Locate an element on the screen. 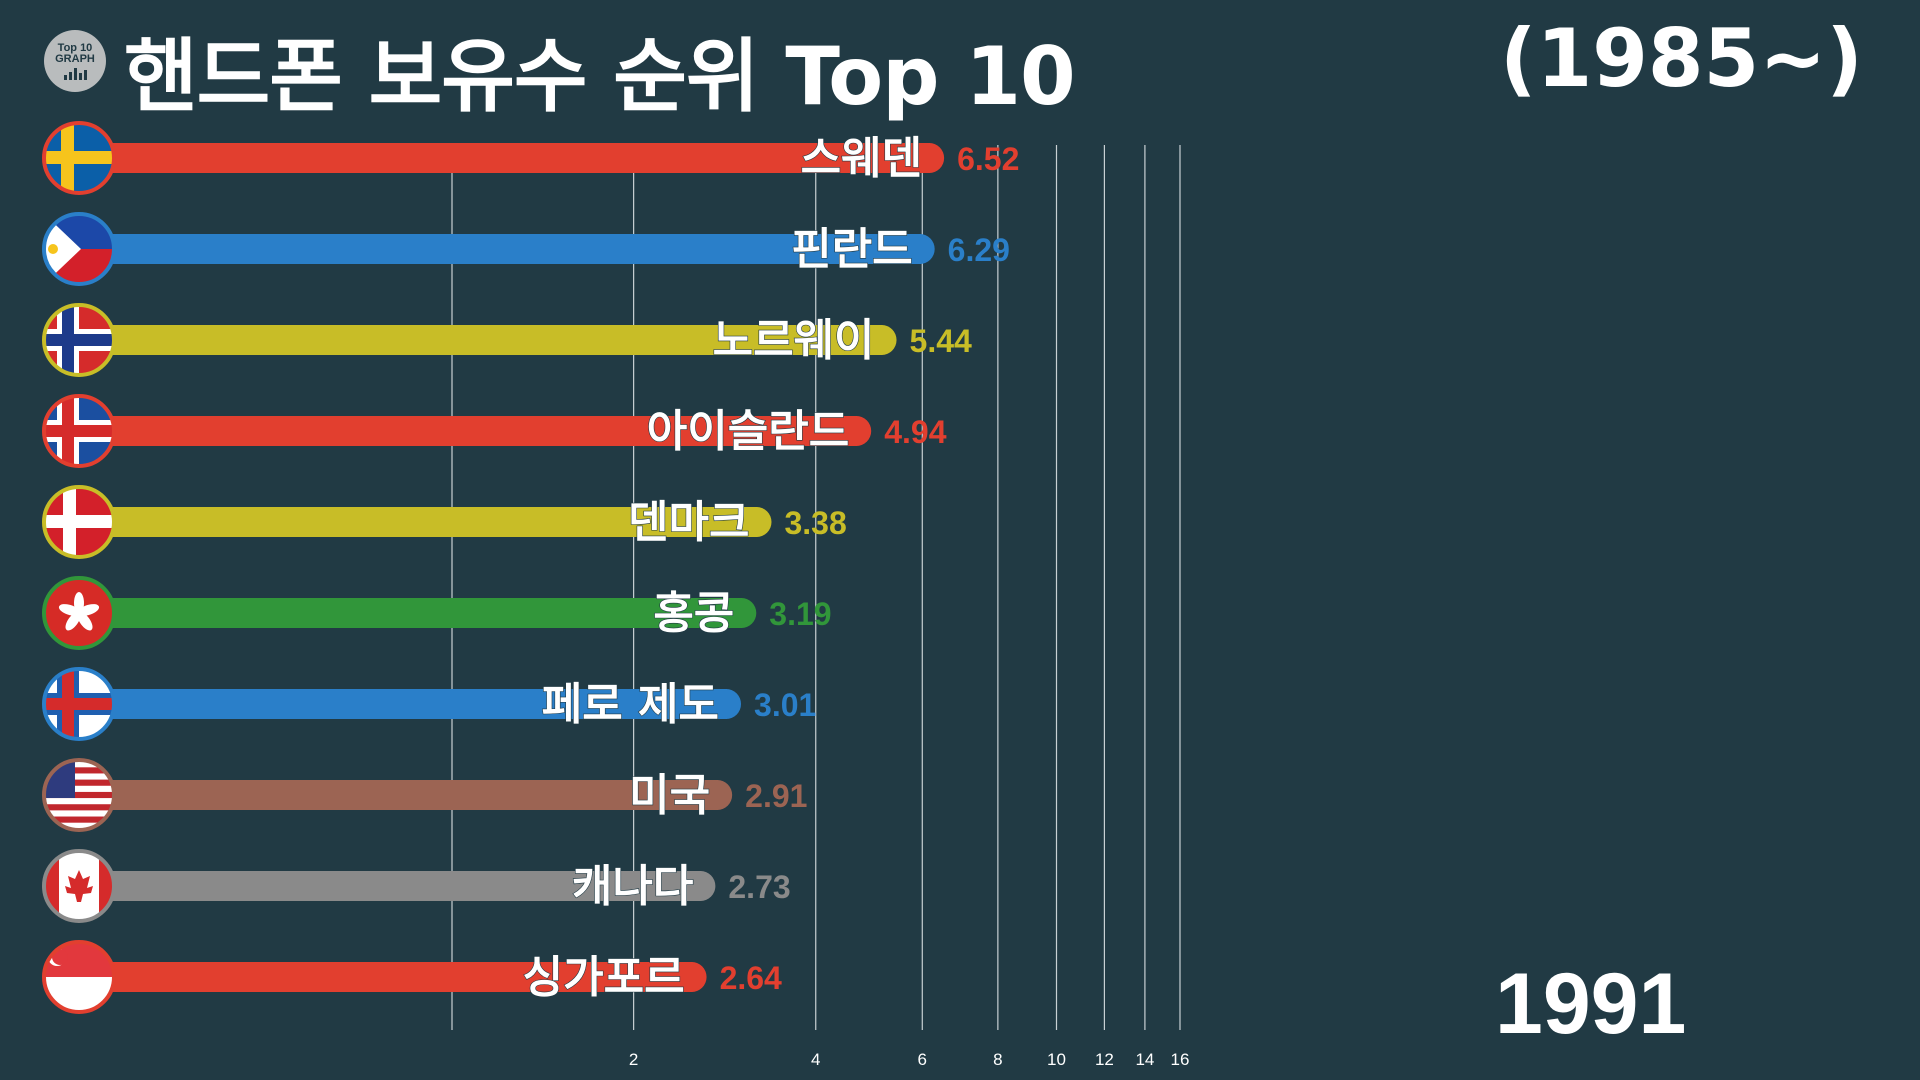  channel-logo: Top 10 GRAPH is located at coordinates (75, 61).